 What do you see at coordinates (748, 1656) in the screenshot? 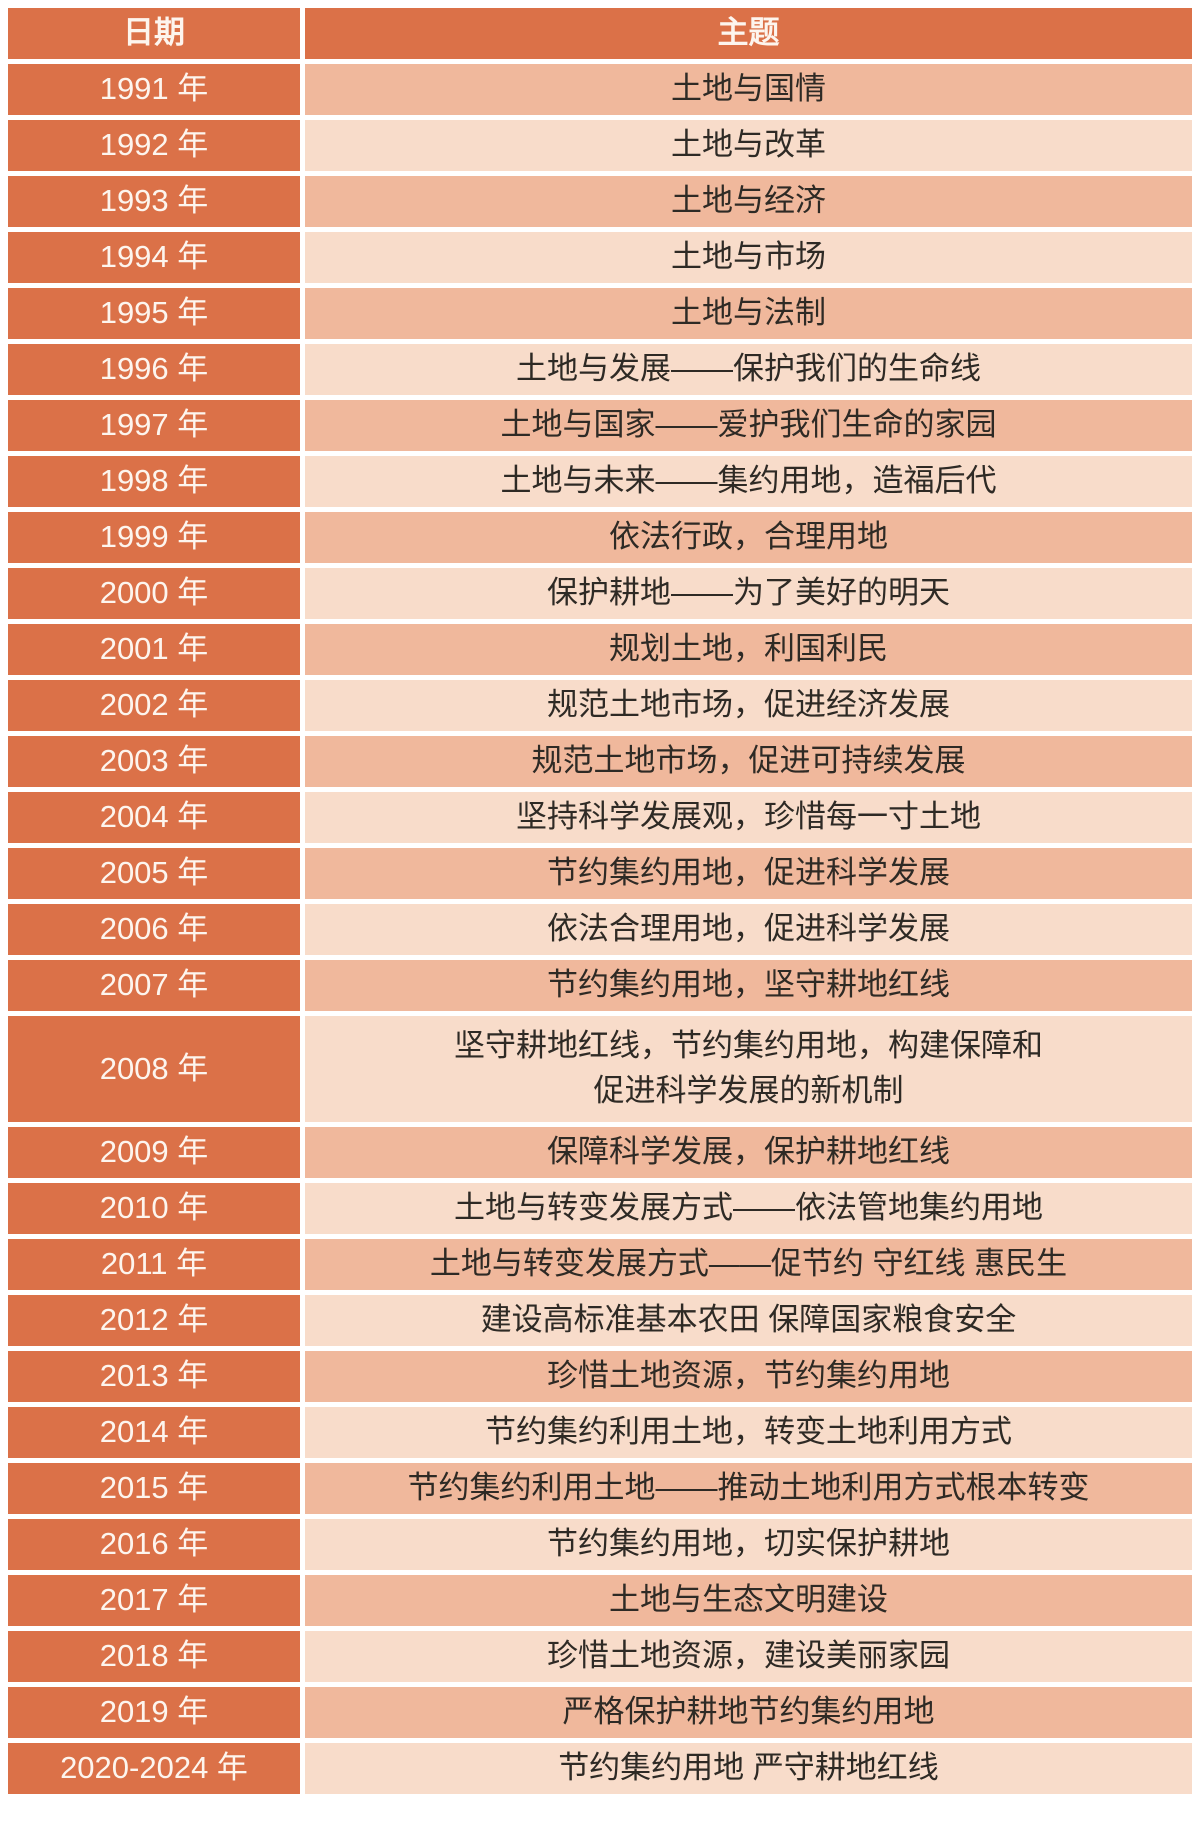
I see `table-row-topic: 珍惜土地资源，建设美丽家园` at bounding box center [748, 1656].